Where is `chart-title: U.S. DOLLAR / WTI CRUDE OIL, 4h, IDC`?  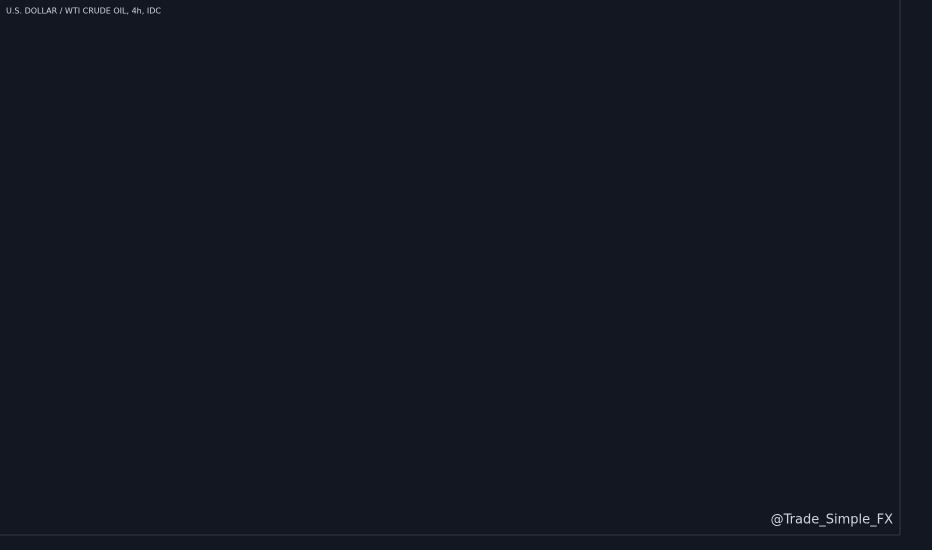 chart-title: U.S. DOLLAR / WTI CRUDE OIL, 4h, IDC is located at coordinates (83, 11).